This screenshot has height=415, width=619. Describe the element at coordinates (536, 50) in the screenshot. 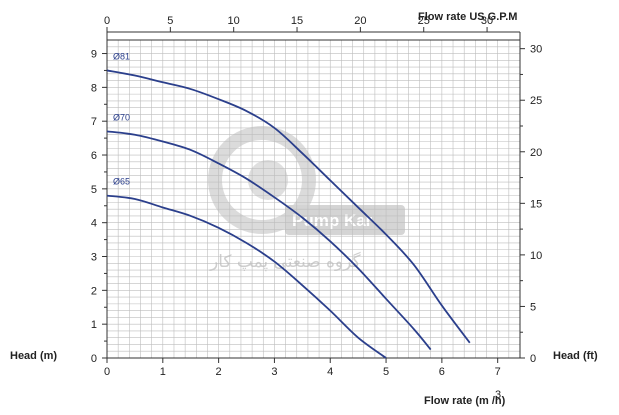

I see `y-right-tick-label: 30` at that location.